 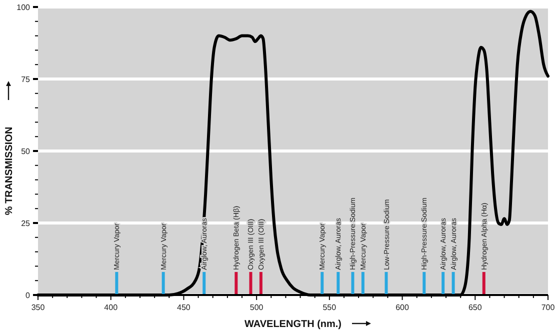 I want to click on x-tick-label: 350, so click(x=38, y=307).